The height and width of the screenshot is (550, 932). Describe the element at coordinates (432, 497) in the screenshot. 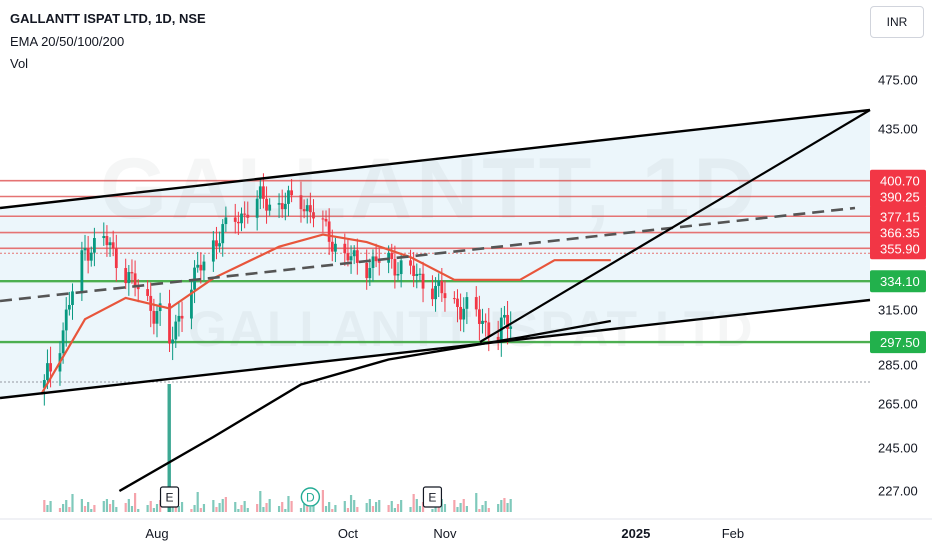

I see `earnings-marker: E` at that location.